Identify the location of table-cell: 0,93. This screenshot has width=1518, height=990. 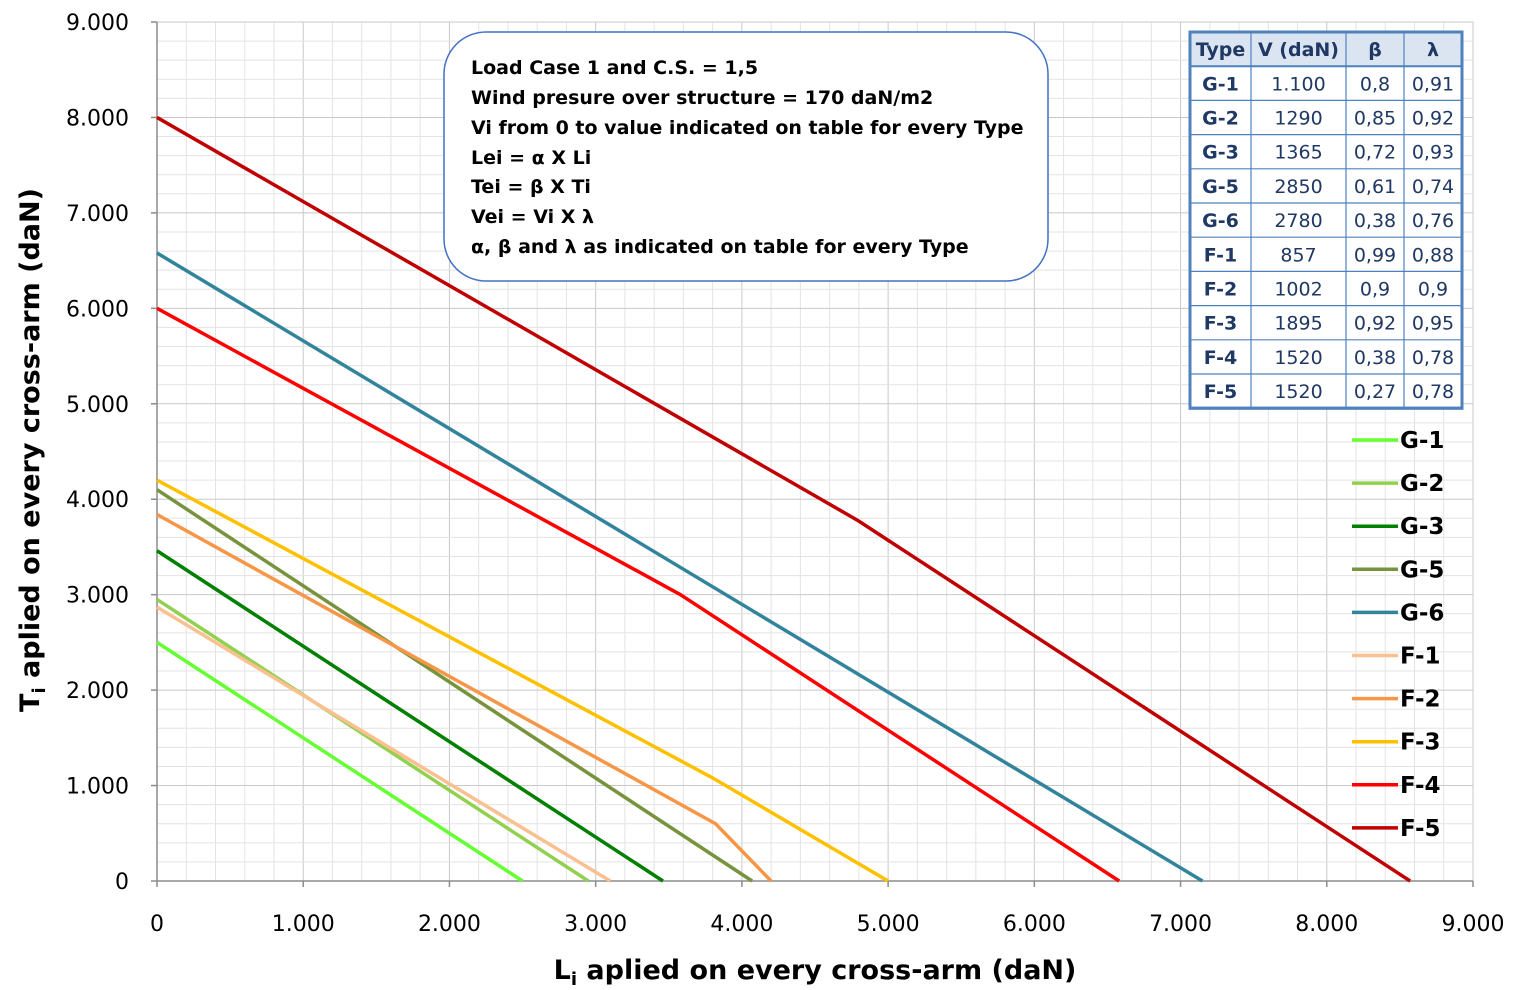
(1433, 153).